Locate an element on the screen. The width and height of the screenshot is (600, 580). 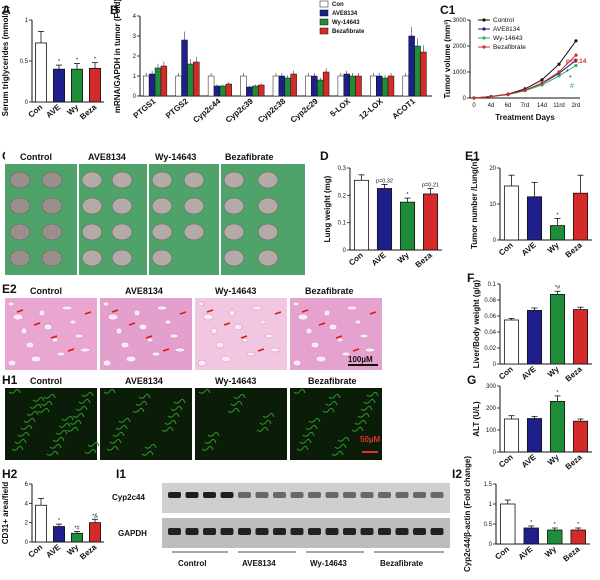
significance-label: * is located at coordinates (557, 215).